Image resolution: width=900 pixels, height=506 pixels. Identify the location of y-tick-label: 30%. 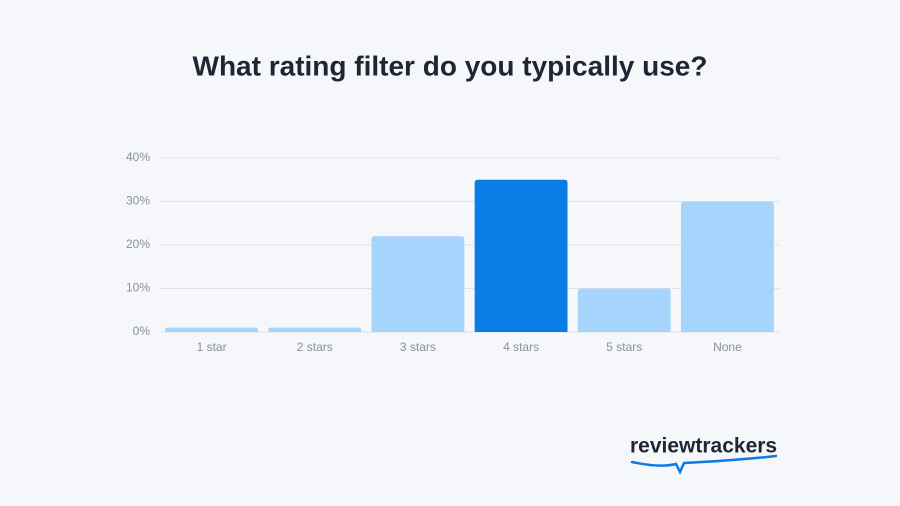
(138, 201).